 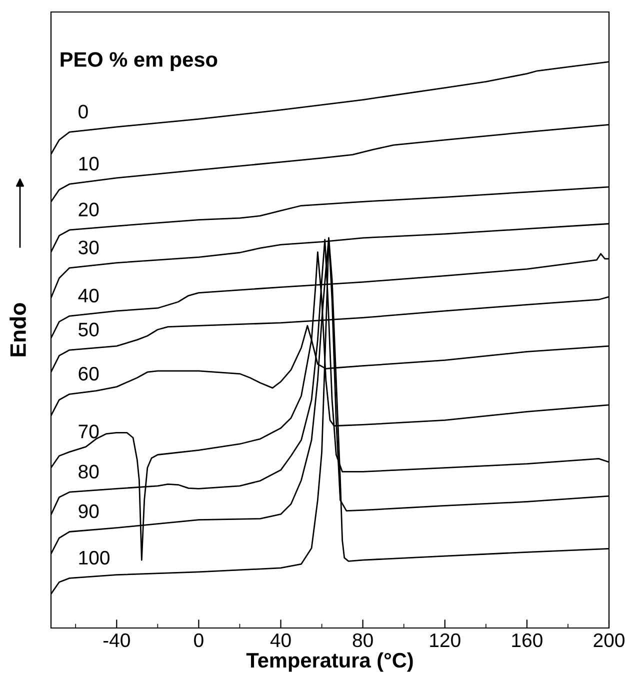 What do you see at coordinates (329, 662) in the screenshot?
I see `x-axis-title: Temperatura (°C)` at bounding box center [329, 662].